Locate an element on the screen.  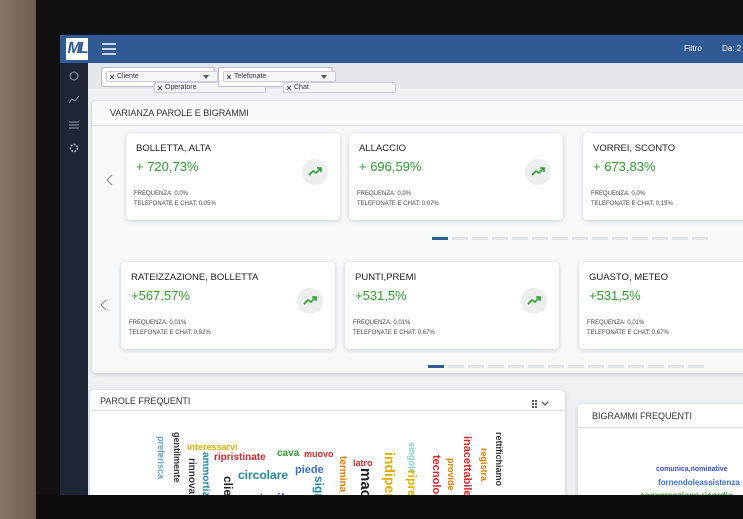
card-value: + 696,59% is located at coordinates (390, 166).